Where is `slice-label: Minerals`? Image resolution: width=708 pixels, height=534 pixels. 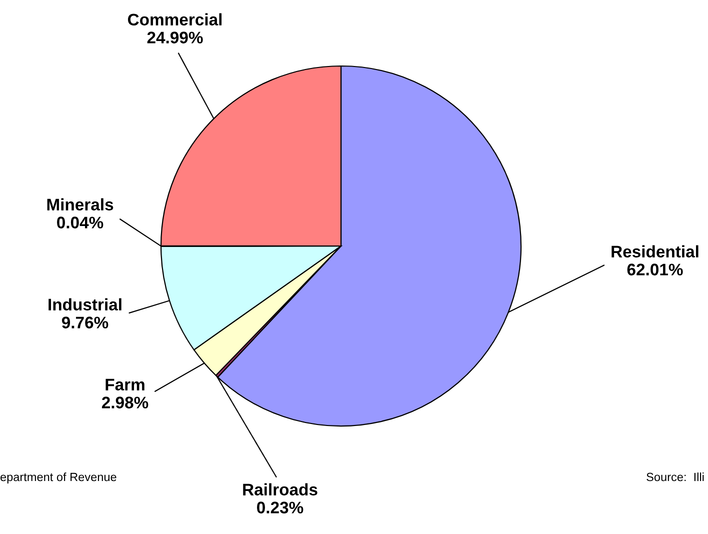
slice-label: Minerals is located at coordinates (80, 204).